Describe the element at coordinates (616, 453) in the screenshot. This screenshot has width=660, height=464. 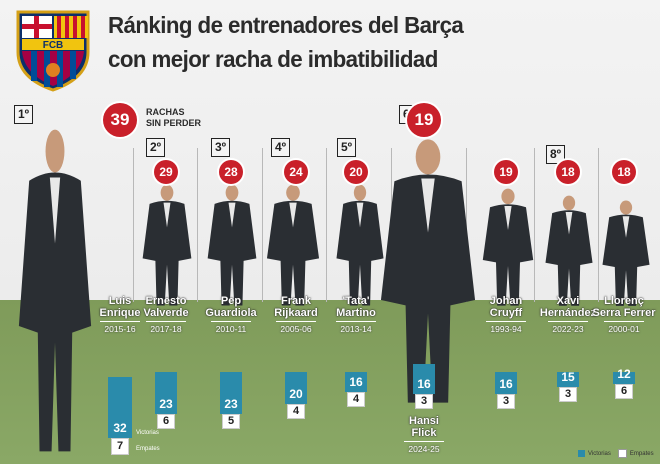
I see `legend: Victorias Empates` at that location.